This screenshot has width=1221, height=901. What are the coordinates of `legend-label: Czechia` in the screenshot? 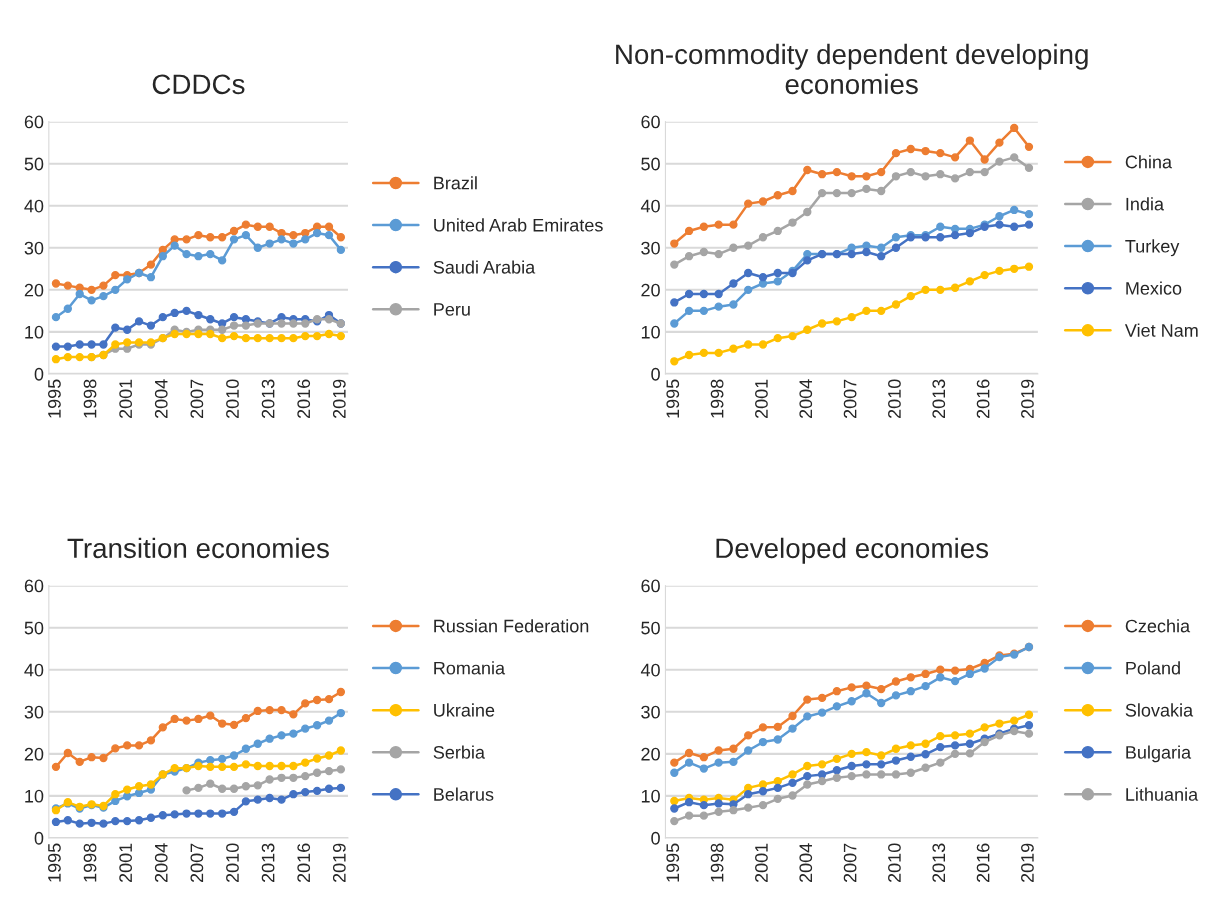 It's located at (1158, 626).